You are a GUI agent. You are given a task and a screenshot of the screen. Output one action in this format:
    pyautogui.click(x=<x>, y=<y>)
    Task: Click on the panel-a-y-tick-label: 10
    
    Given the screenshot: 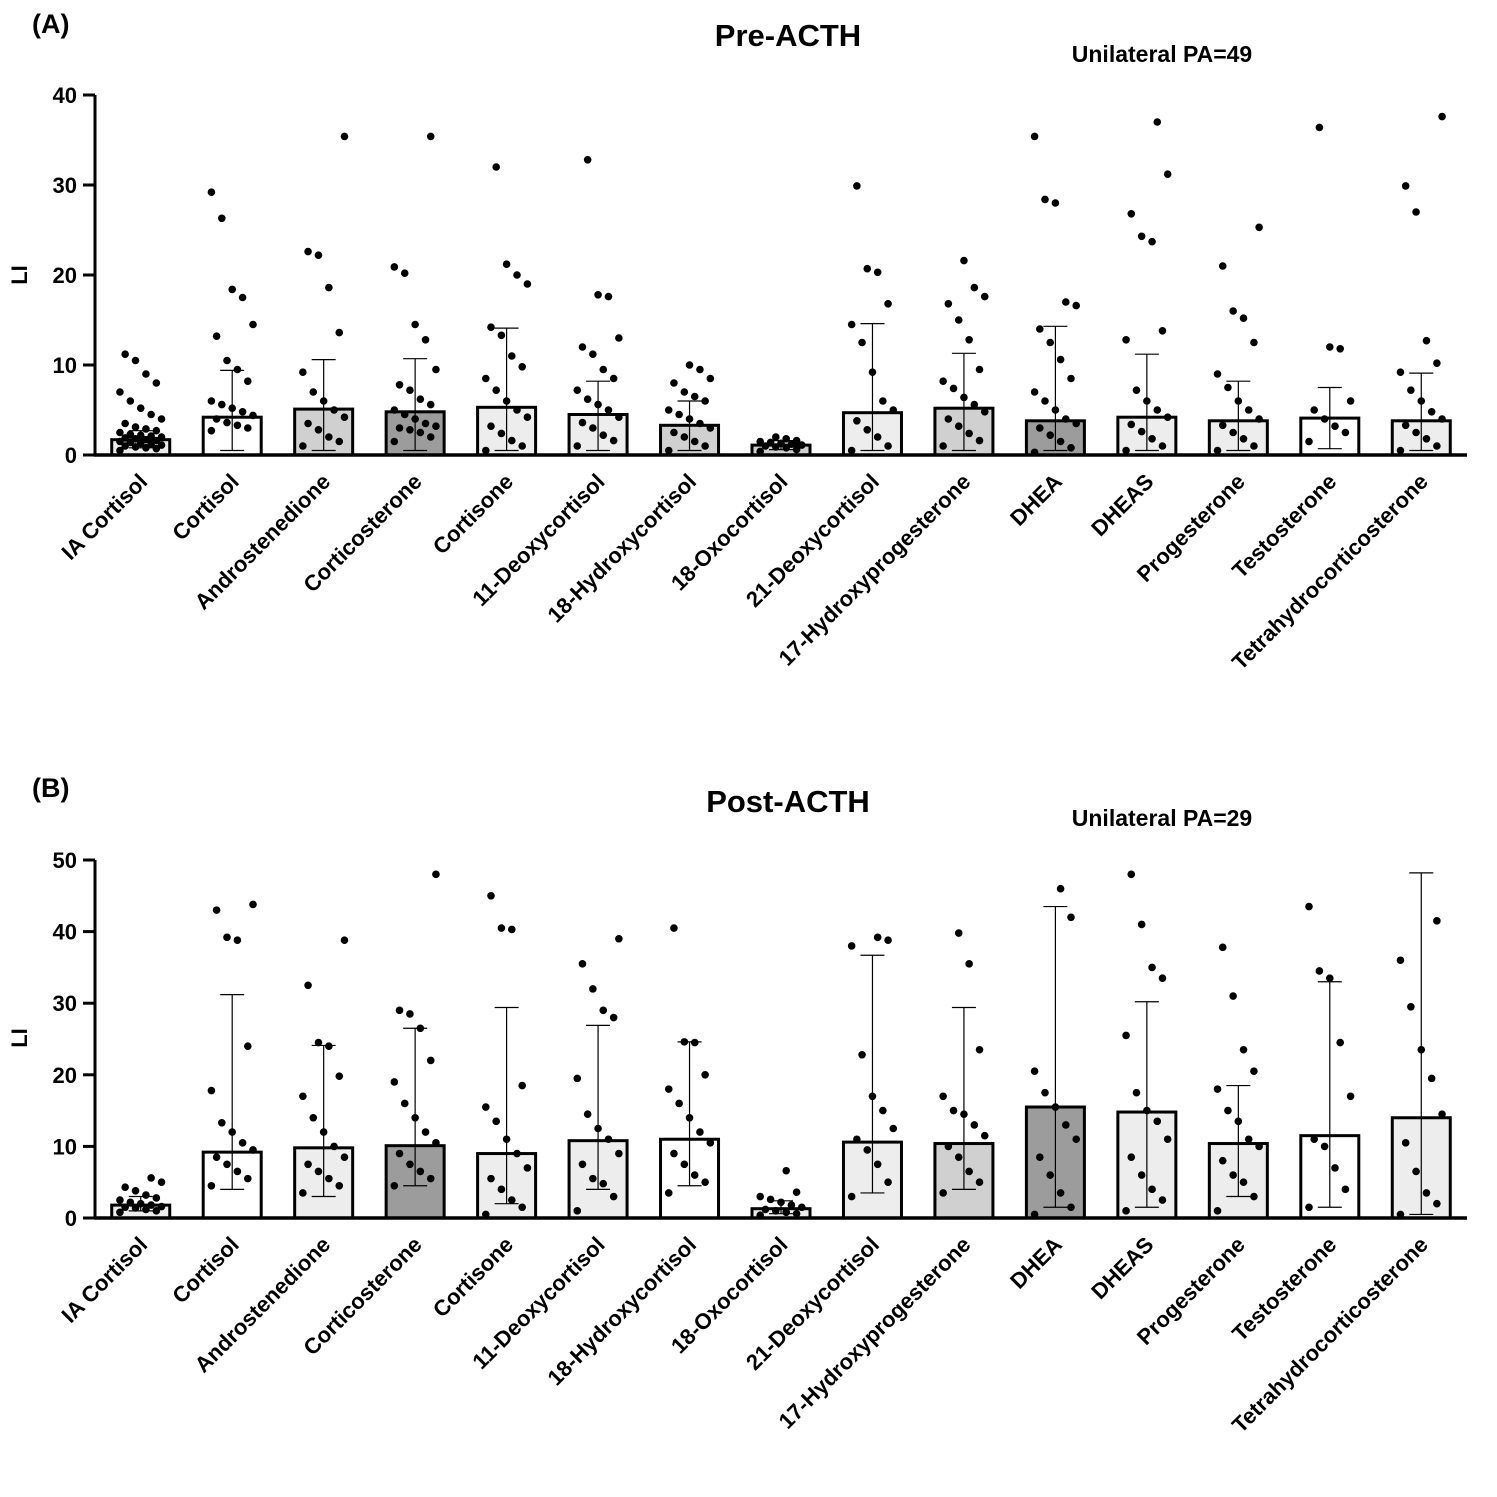 What is the action you would take?
    pyautogui.click(x=65, y=365)
    